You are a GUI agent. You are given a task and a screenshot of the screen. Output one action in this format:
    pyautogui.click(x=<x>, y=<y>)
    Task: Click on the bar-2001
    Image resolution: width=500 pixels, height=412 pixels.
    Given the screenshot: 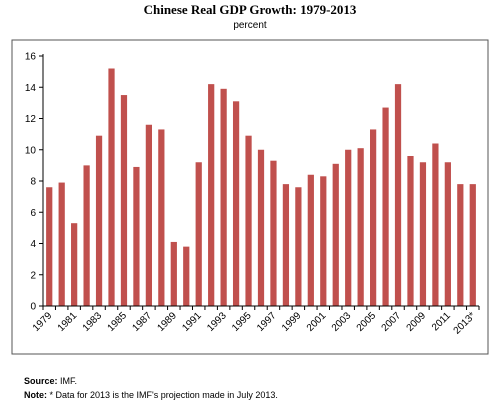 What is the action you would take?
    pyautogui.click(x=323, y=241)
    